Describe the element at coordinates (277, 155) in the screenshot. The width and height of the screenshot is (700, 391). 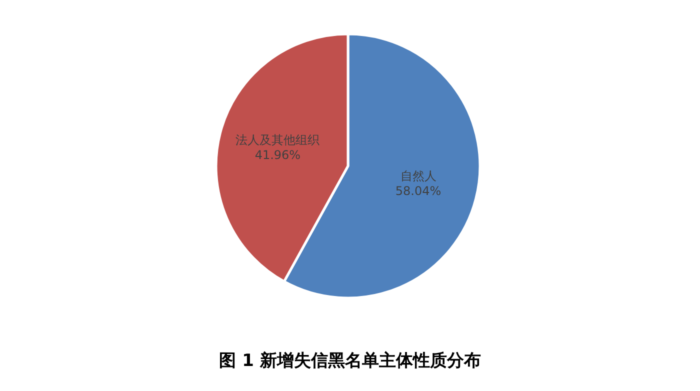
I see `data-label: 41.96%` at that location.